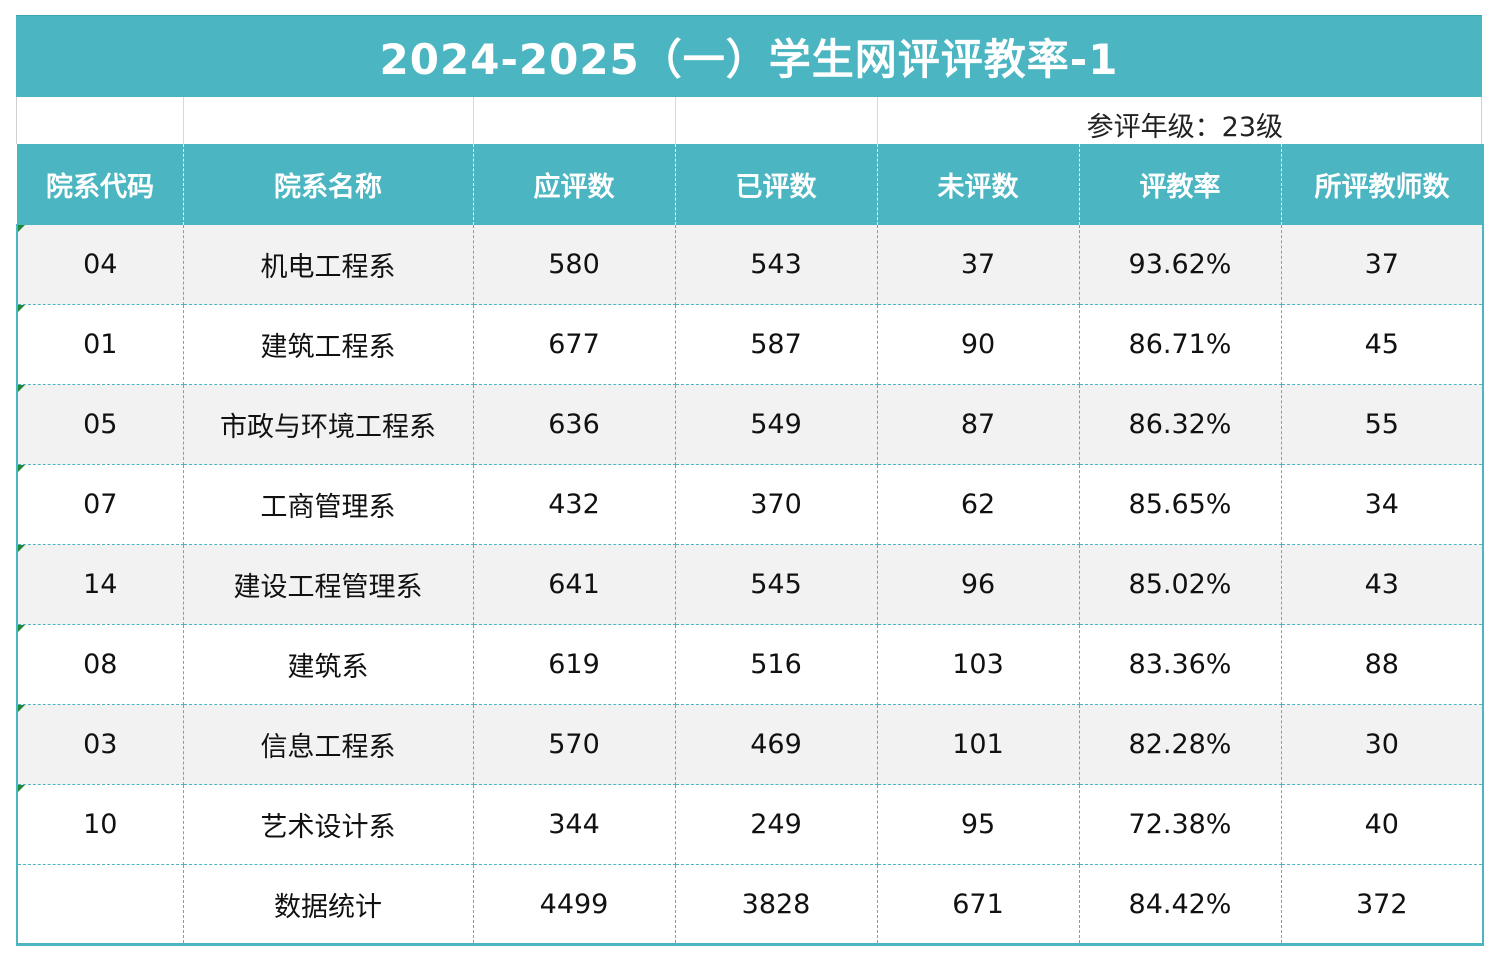  Describe the element at coordinates (100, 904) in the screenshot. I see `total-code` at that location.